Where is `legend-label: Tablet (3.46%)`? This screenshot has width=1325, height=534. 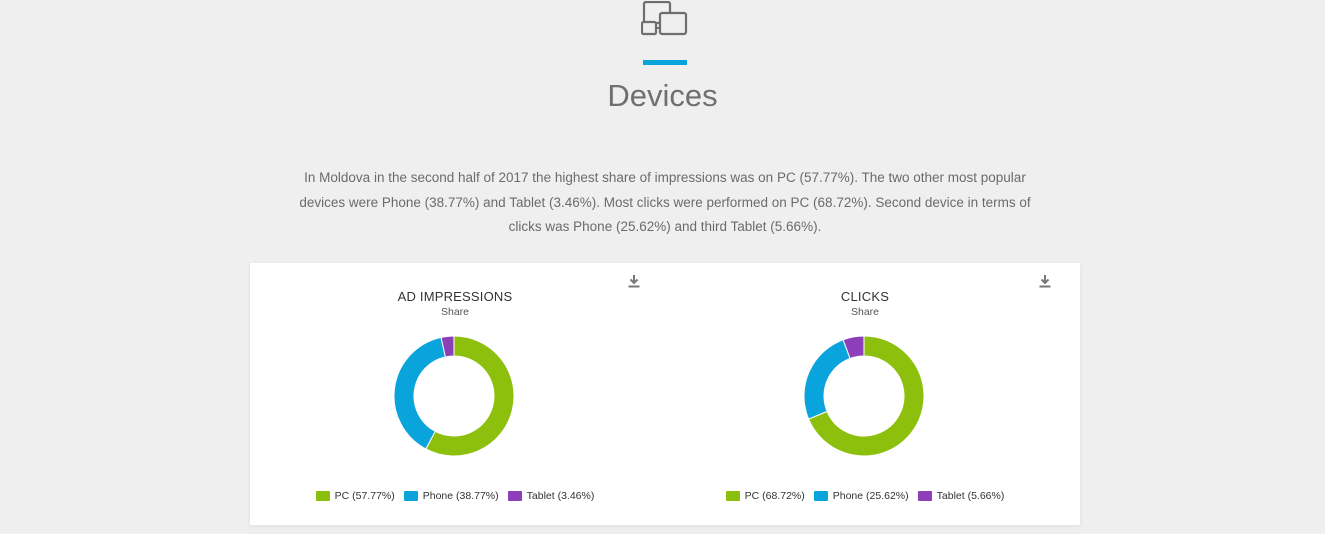 legend-label: Tablet (3.46%) is located at coordinates (560, 496).